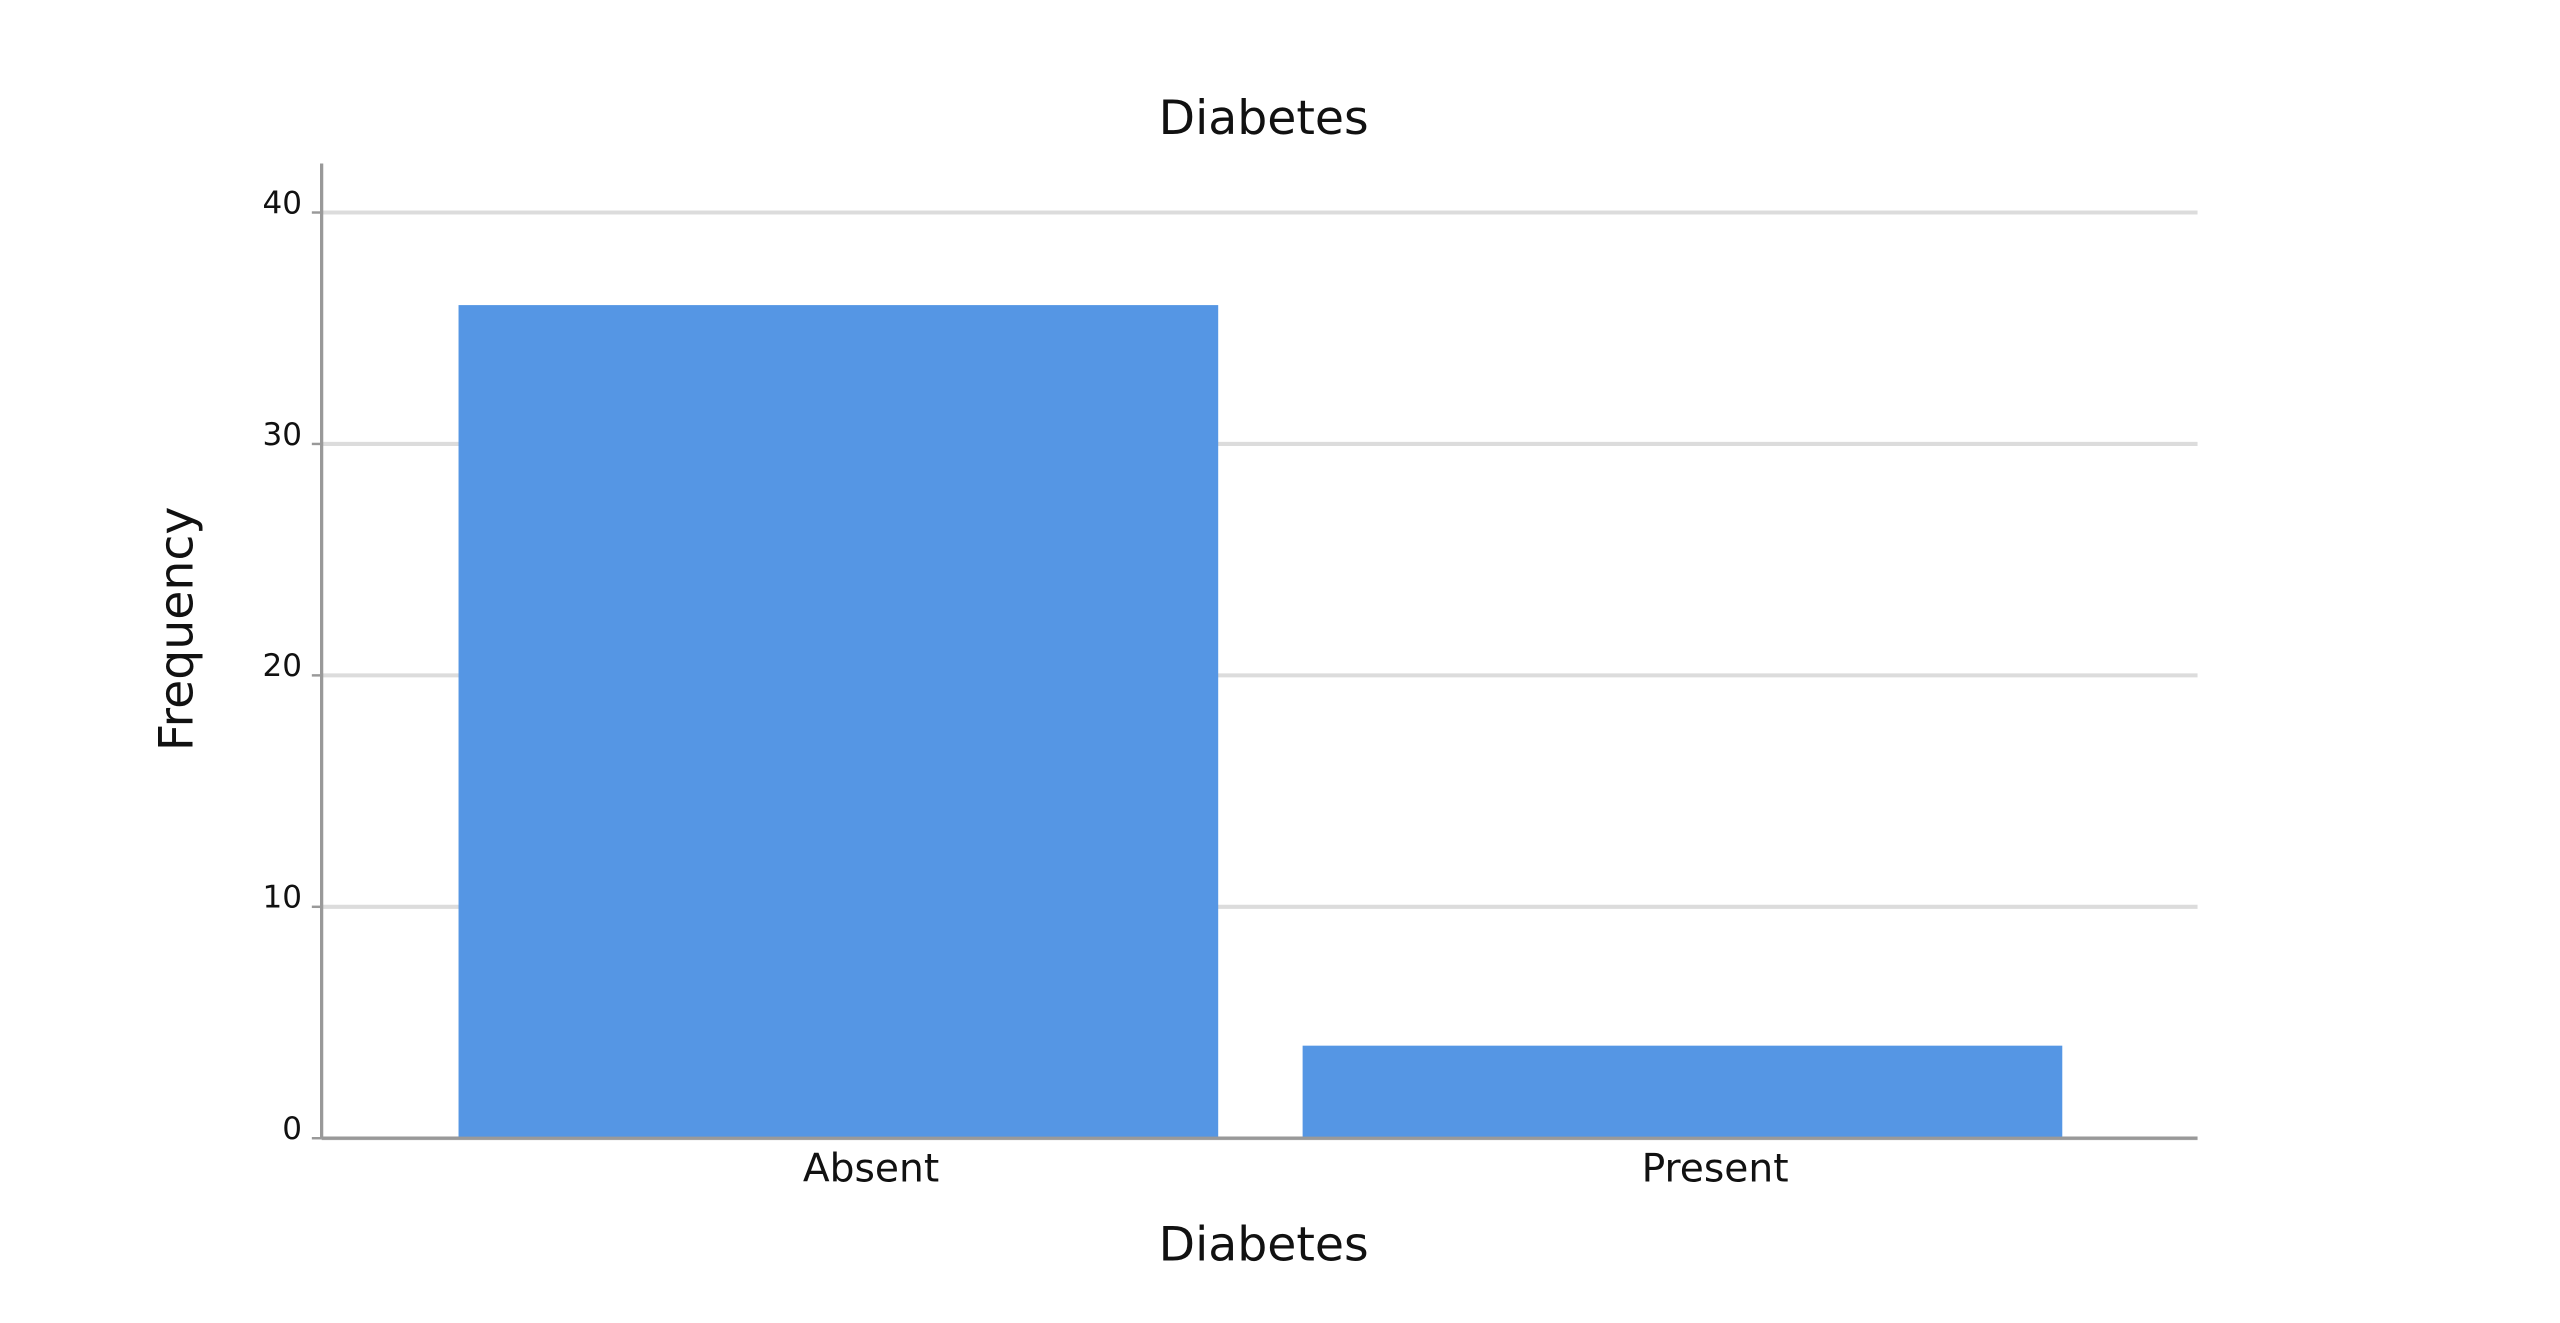 This screenshot has width=2560, height=1323. Describe the element at coordinates (1264, 1245) in the screenshot. I see `x-axis-label: Diabetes` at that location.